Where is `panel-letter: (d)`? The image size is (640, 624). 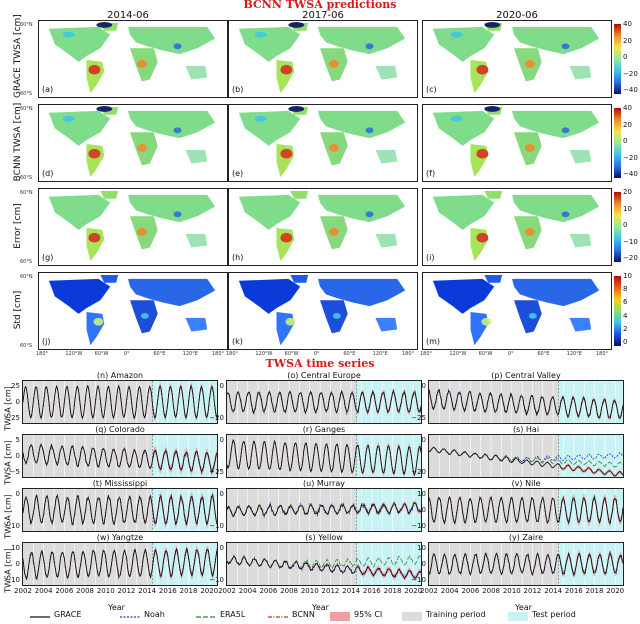
panel-letter: (d) is located at coordinates (48, 173).